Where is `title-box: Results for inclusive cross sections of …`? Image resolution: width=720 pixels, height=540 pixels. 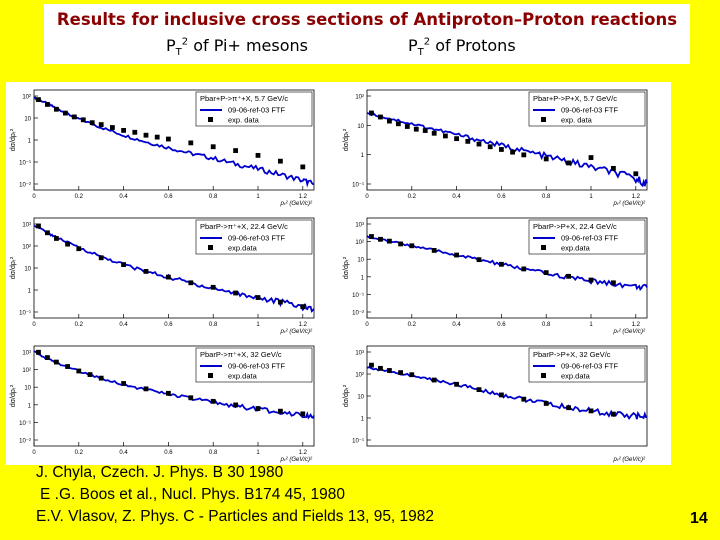
title-box: Results for inclusive cross sections of … is located at coordinates (367, 34).